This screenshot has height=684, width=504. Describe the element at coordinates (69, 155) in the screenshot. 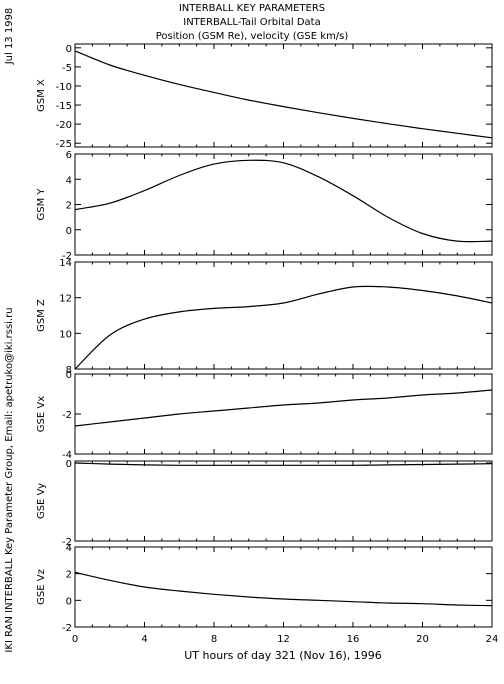

I see `y-tick-label: 6` at that location.